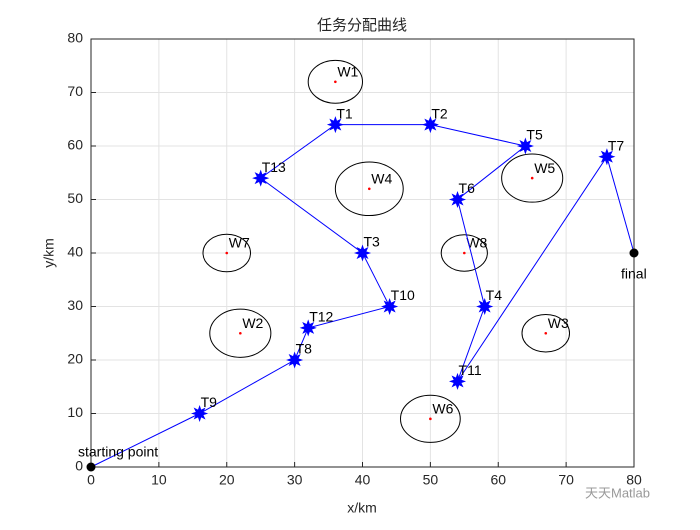 Image resolution: width=700 pixels, height=530 pixels. What do you see at coordinates (494, 295) in the screenshot?
I see `point-label: T4` at bounding box center [494, 295].